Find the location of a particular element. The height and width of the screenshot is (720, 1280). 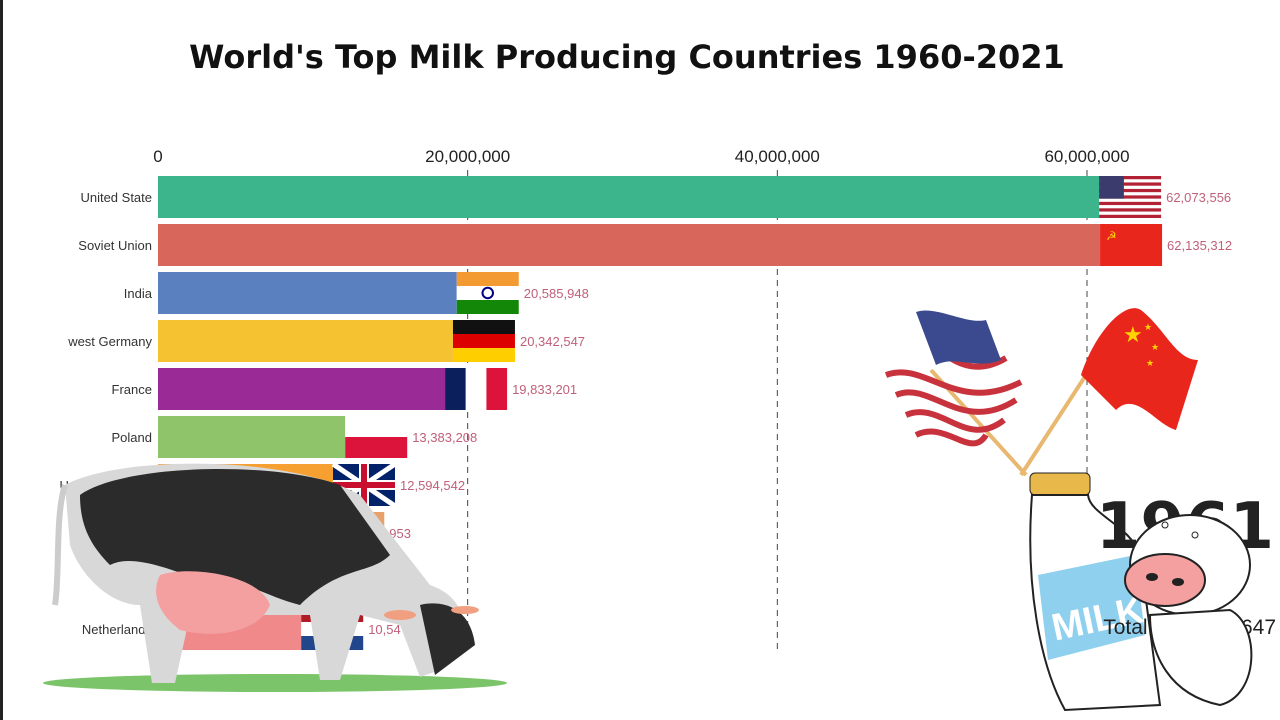

bar-row: France 19,833,201 is located at coordinates (344, 389).